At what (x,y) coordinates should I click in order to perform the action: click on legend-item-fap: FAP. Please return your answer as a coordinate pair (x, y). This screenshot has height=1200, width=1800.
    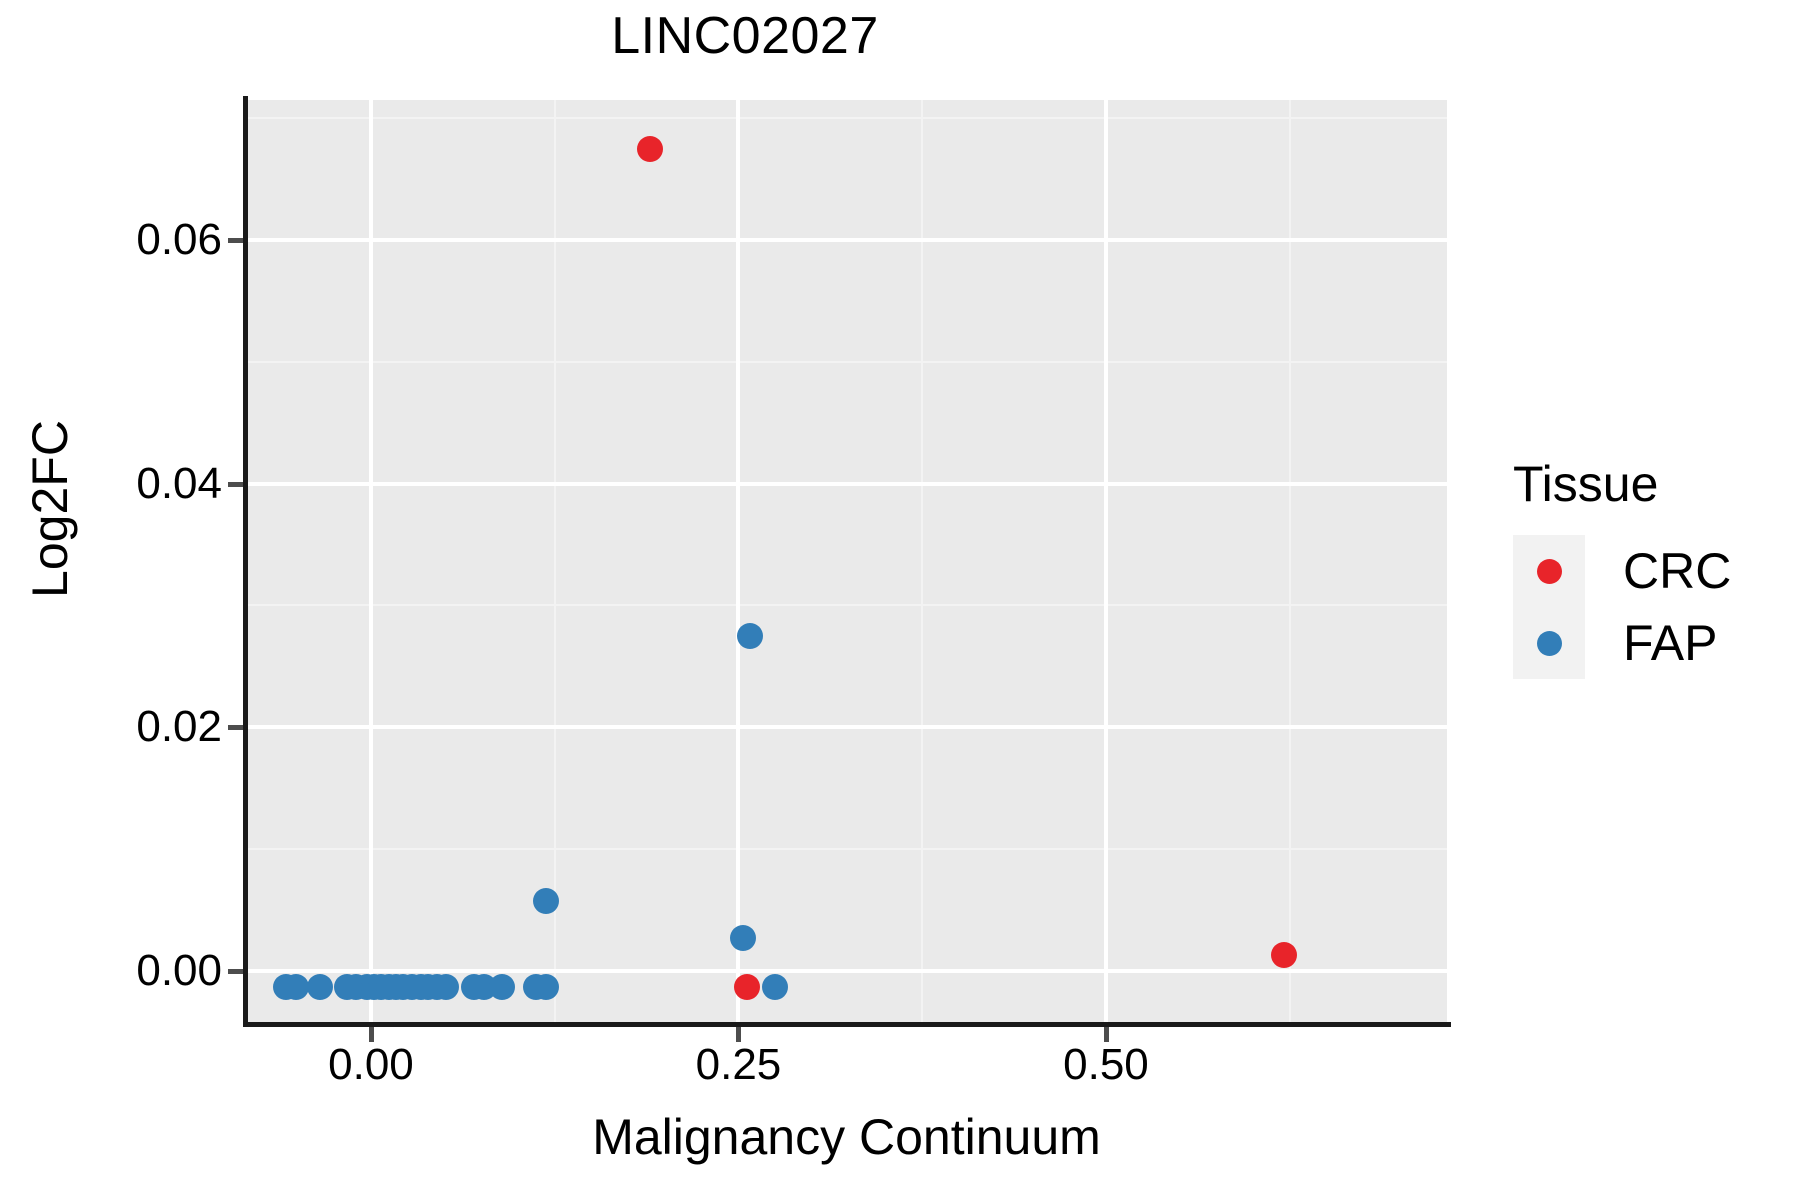
    Looking at the image, I should click on (1622, 643).